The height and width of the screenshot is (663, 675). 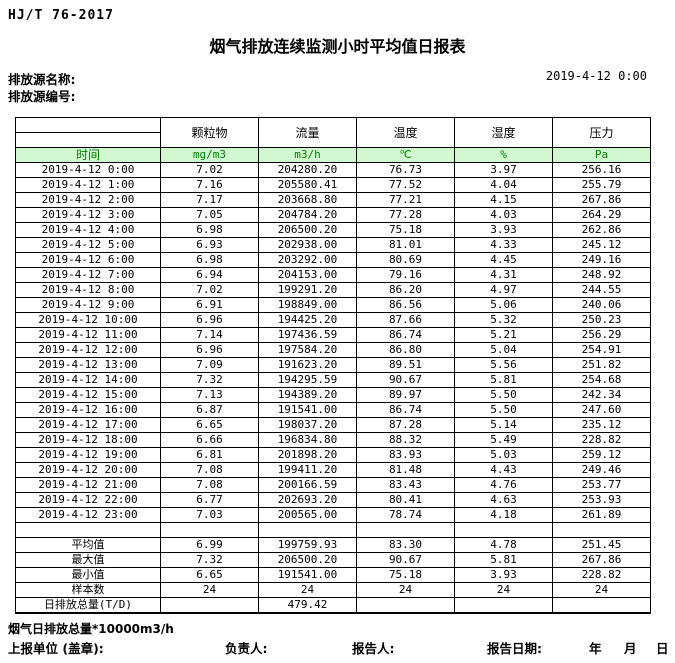 I want to click on time-cell: 2019-4-12 6:00, so click(x=88, y=260).